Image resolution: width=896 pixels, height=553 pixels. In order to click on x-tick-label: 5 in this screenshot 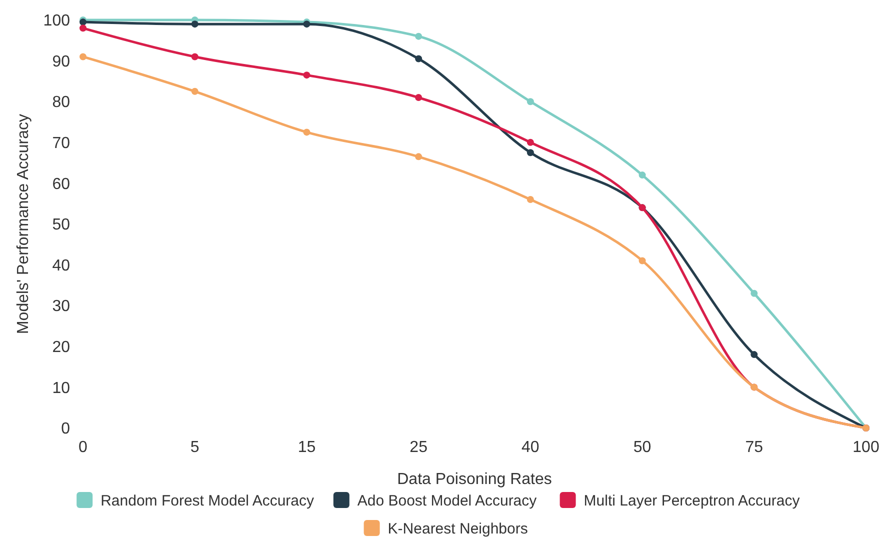, I will do `click(195, 447)`.